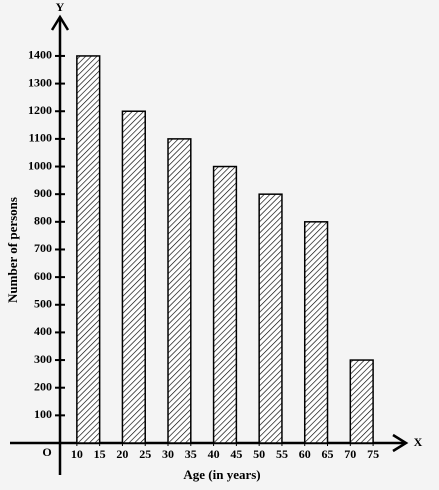 This screenshot has width=439, height=490. What do you see at coordinates (43, 304) in the screenshot?
I see `y-tick-label: 500` at bounding box center [43, 304].